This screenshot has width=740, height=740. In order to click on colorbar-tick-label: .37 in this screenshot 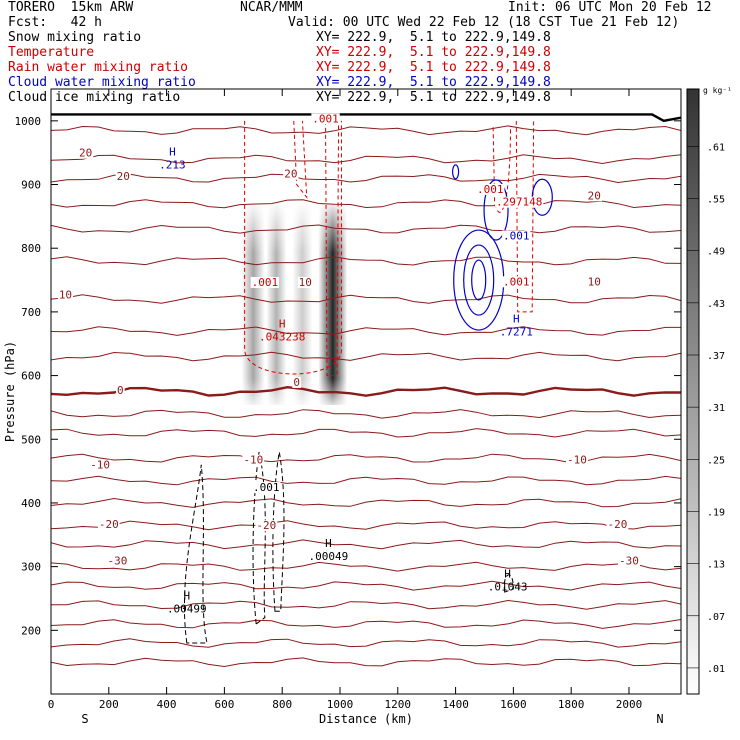, I will do `click(716, 356)`.